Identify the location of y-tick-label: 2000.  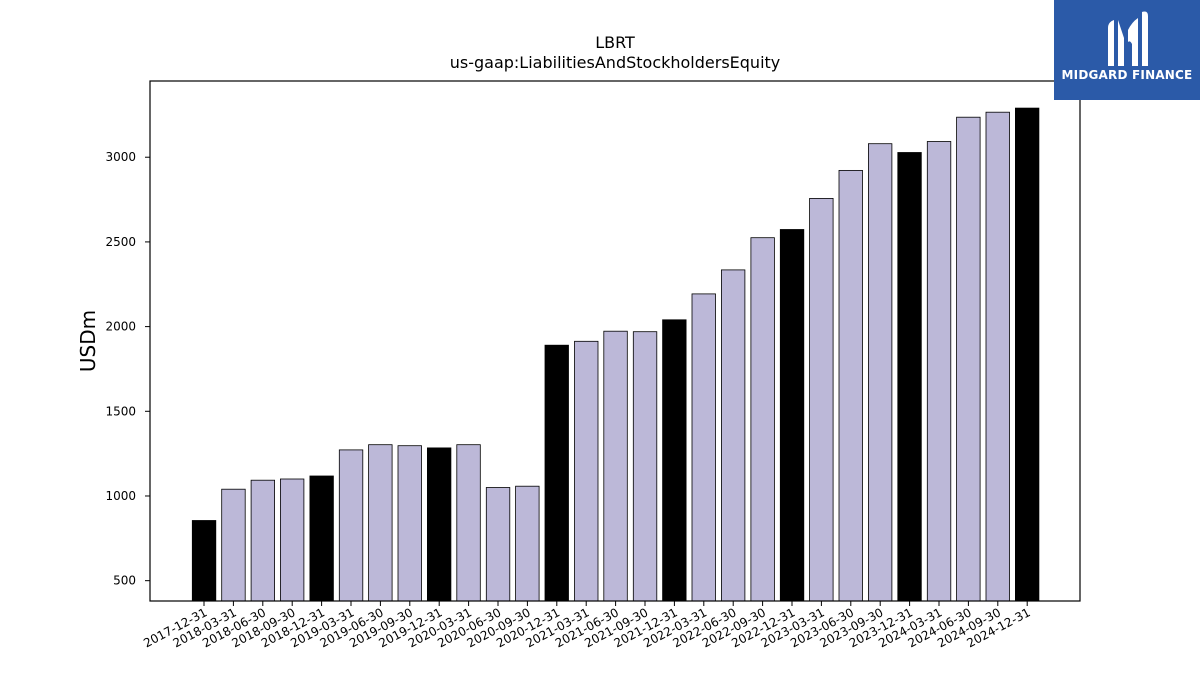
(120, 327).